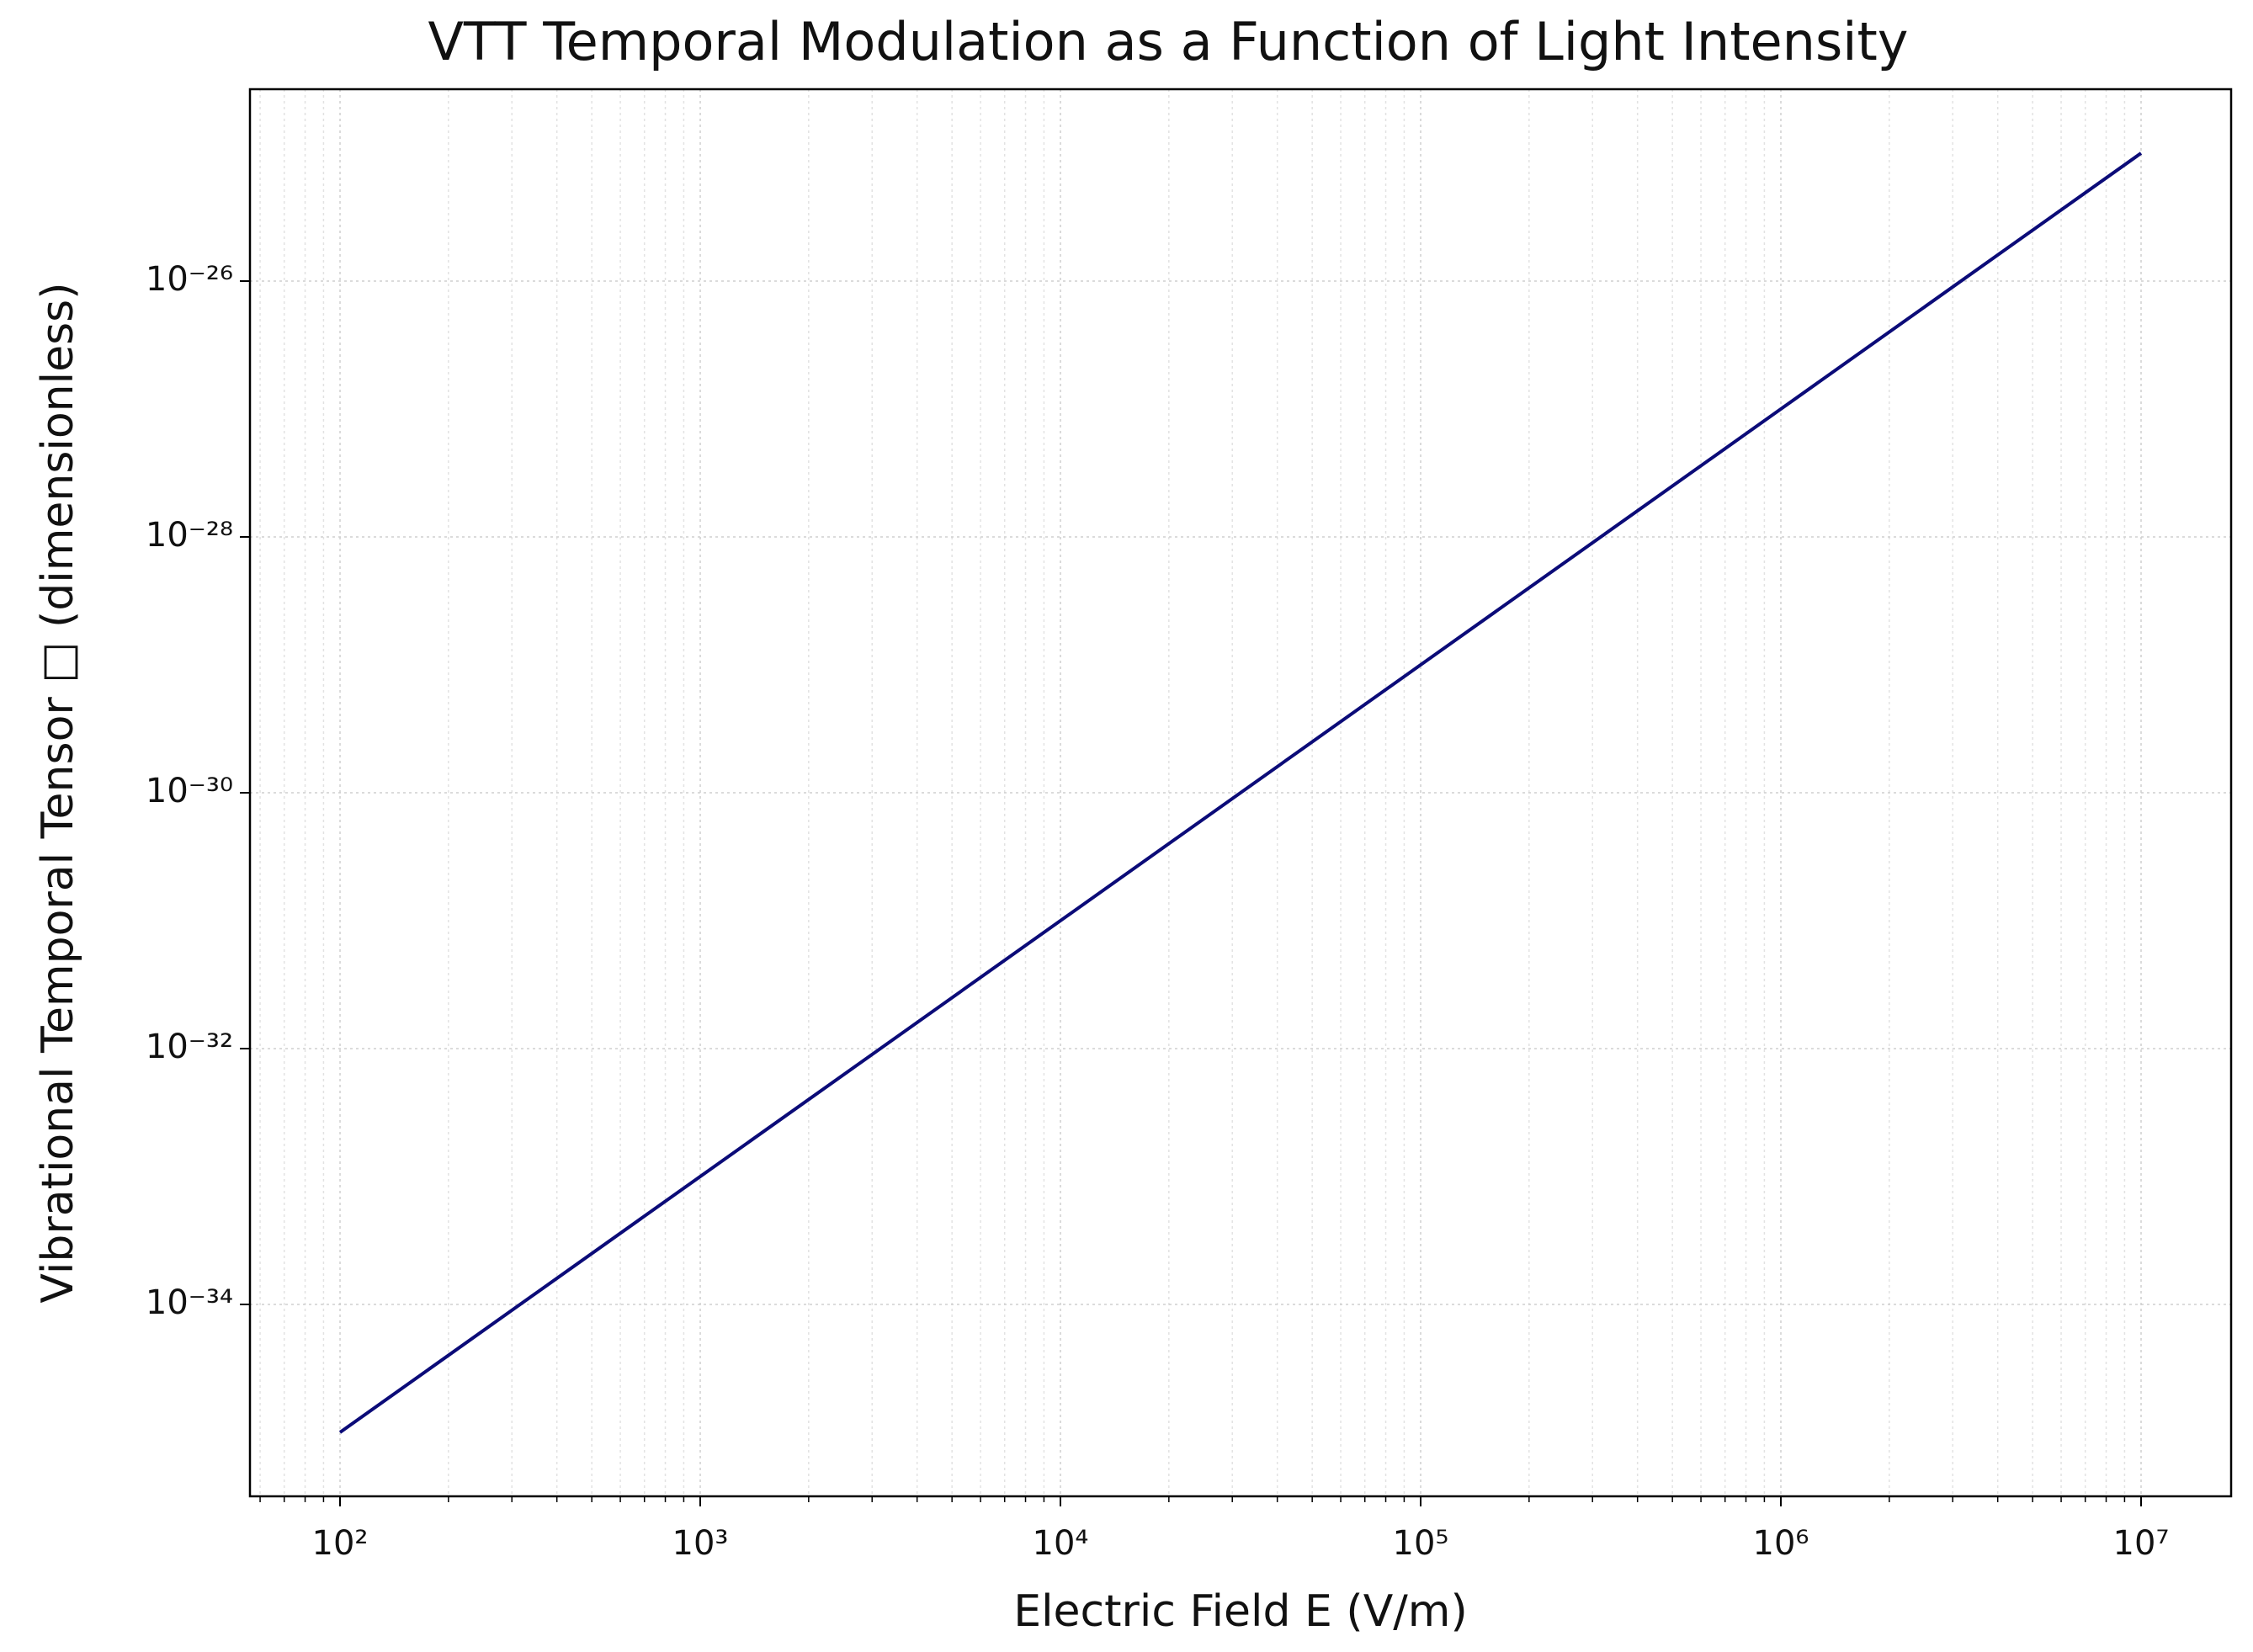  Describe the element at coordinates (189, 1302) in the screenshot. I see `y-tick-label: 10⁻³⁴` at that location.